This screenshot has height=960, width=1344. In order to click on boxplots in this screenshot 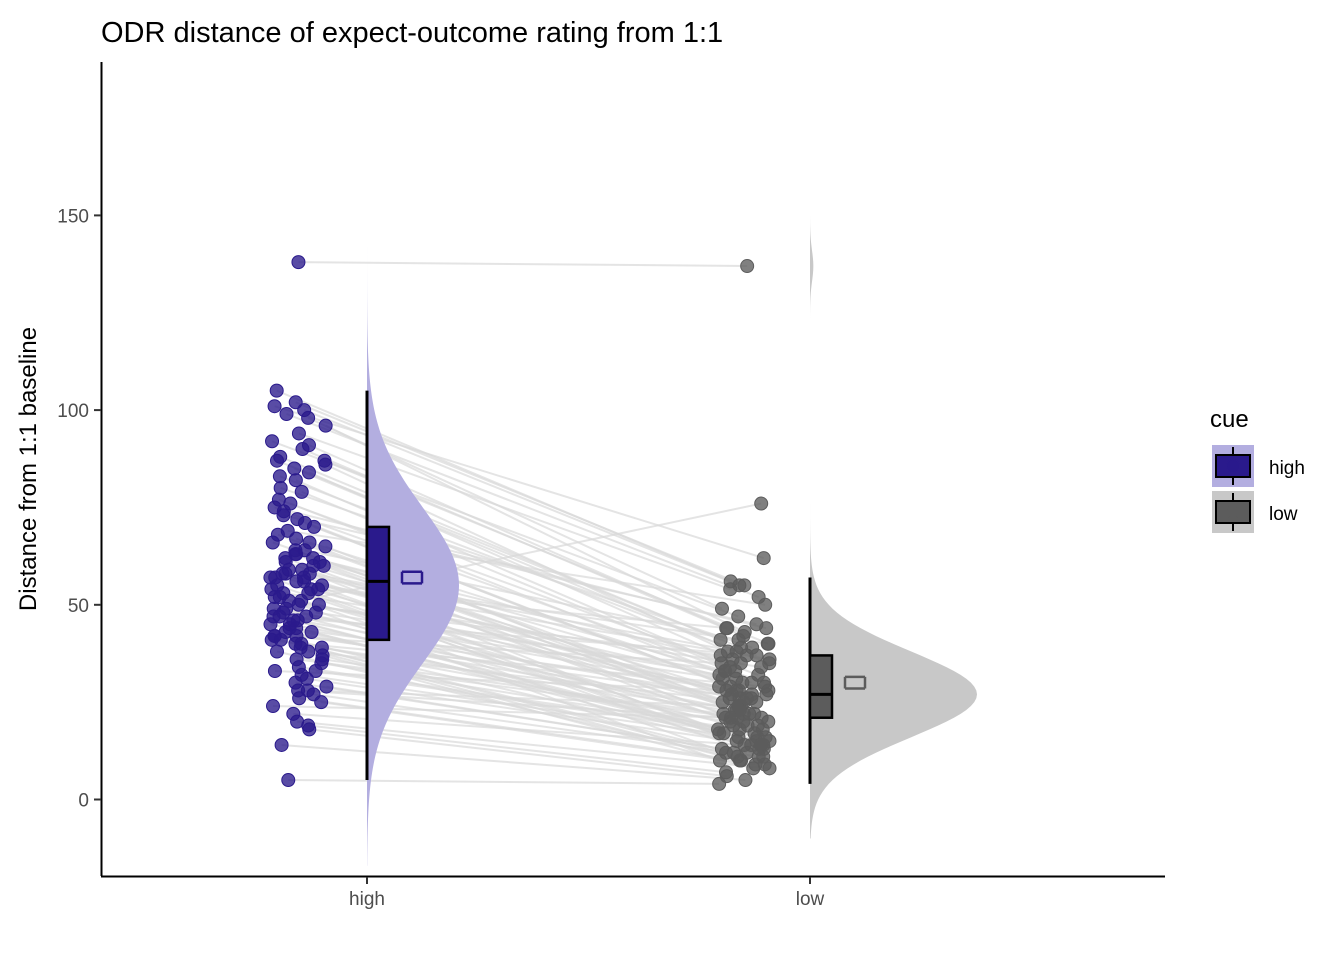, I will do `click(599, 587)`.